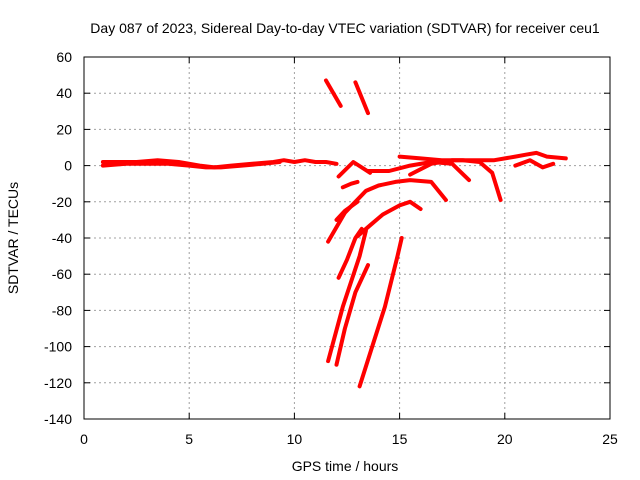 This screenshot has width=640, height=480. What do you see at coordinates (62, 202) in the screenshot?
I see `y-tick-label: -20` at bounding box center [62, 202].